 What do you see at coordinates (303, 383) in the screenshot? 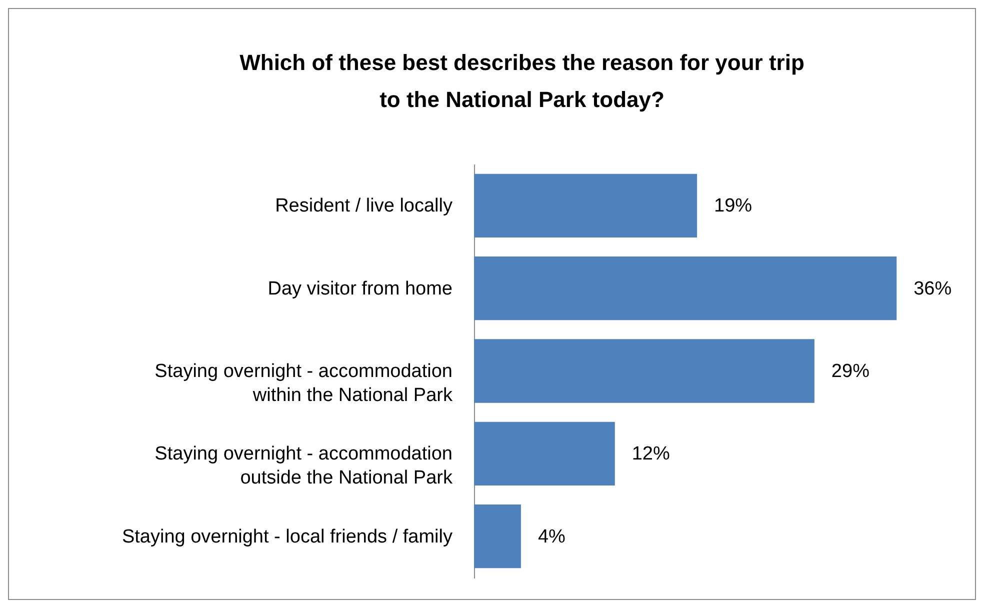
I see `y-tick-label: Staying overnight - accommodation within the National Park` at bounding box center [303, 383].